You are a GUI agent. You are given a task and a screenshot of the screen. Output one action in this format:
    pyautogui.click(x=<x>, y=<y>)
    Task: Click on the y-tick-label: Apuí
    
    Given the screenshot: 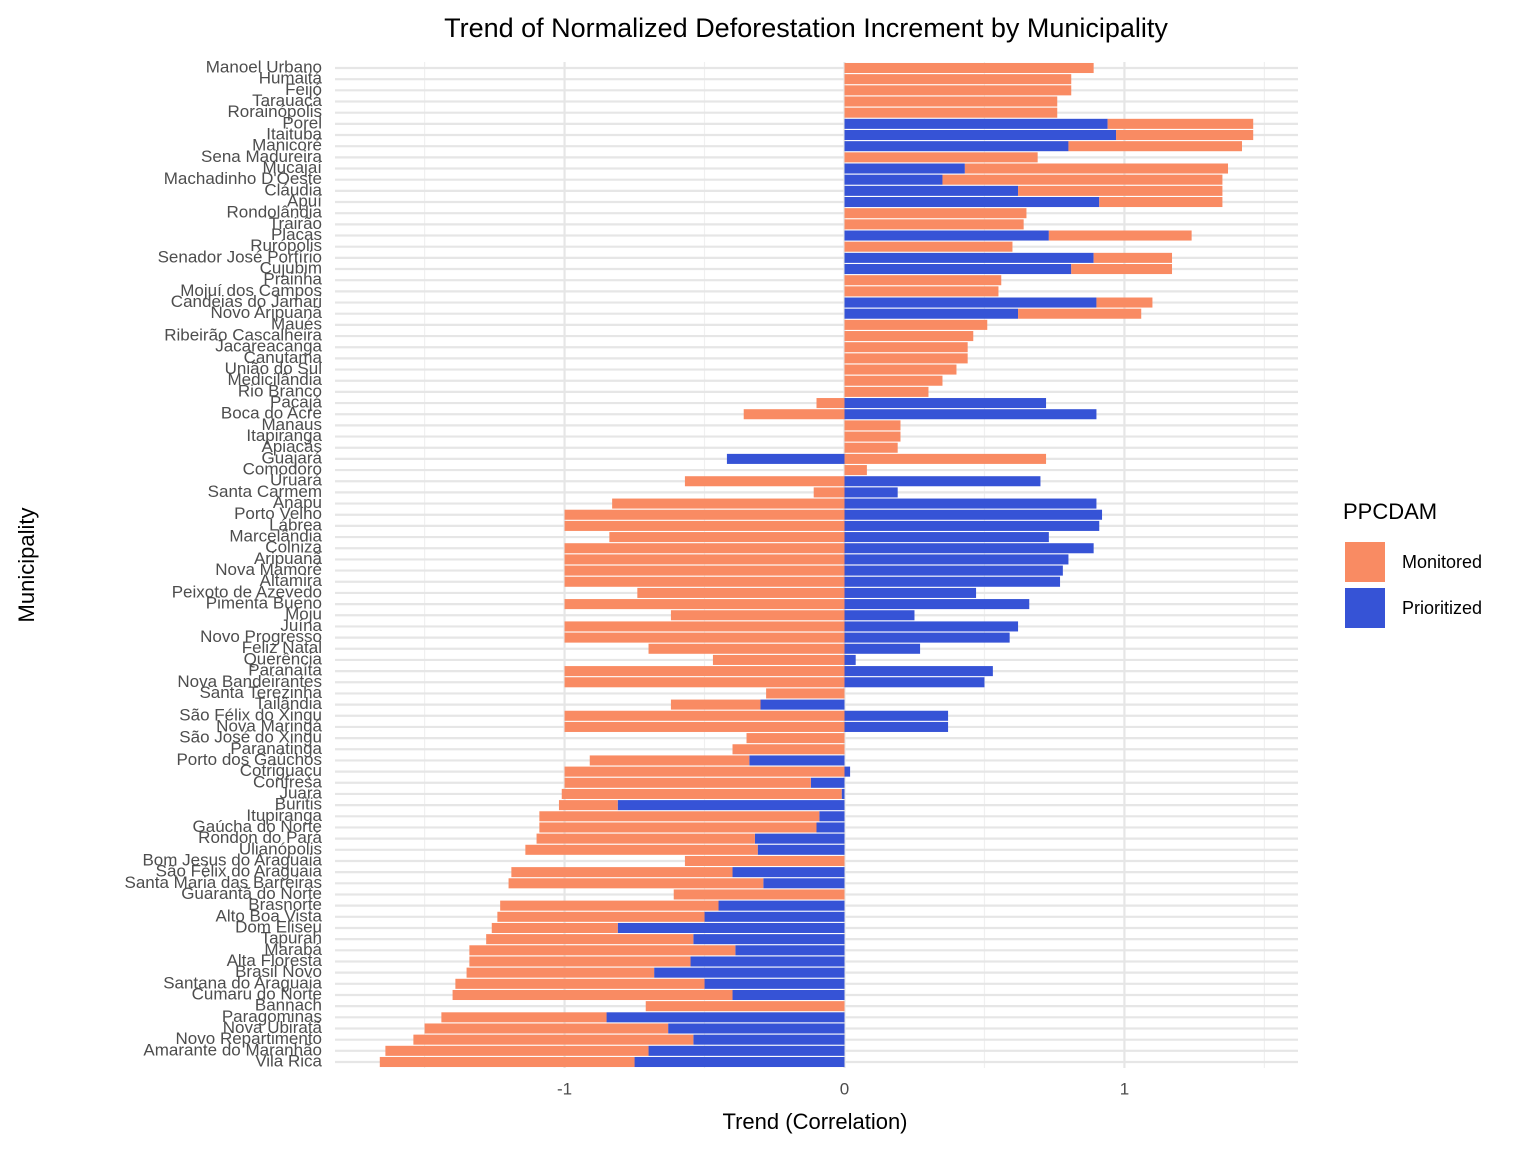 What is the action you would take?
    pyautogui.click(x=304, y=201)
    